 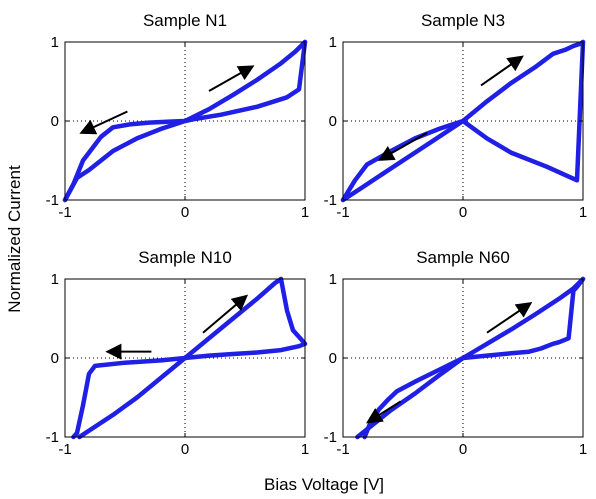 I want to click on panel-title: Sample N60, so click(x=463, y=257).